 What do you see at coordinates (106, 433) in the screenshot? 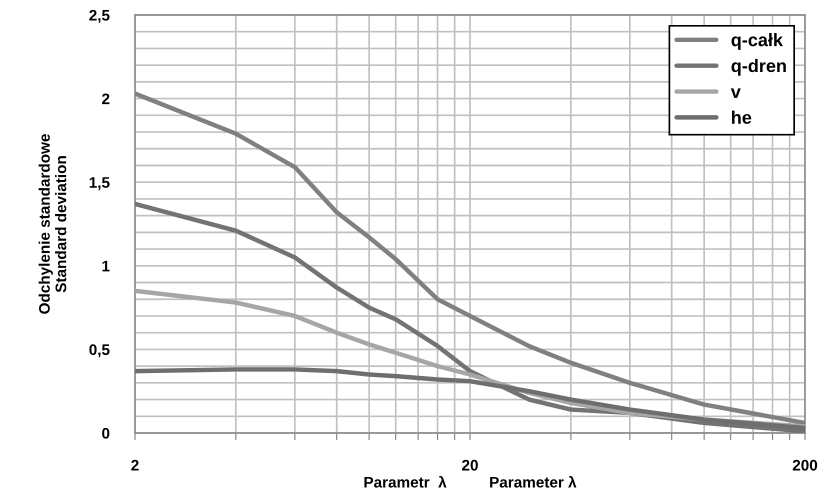
I see `y-tick-label: 0` at bounding box center [106, 433].